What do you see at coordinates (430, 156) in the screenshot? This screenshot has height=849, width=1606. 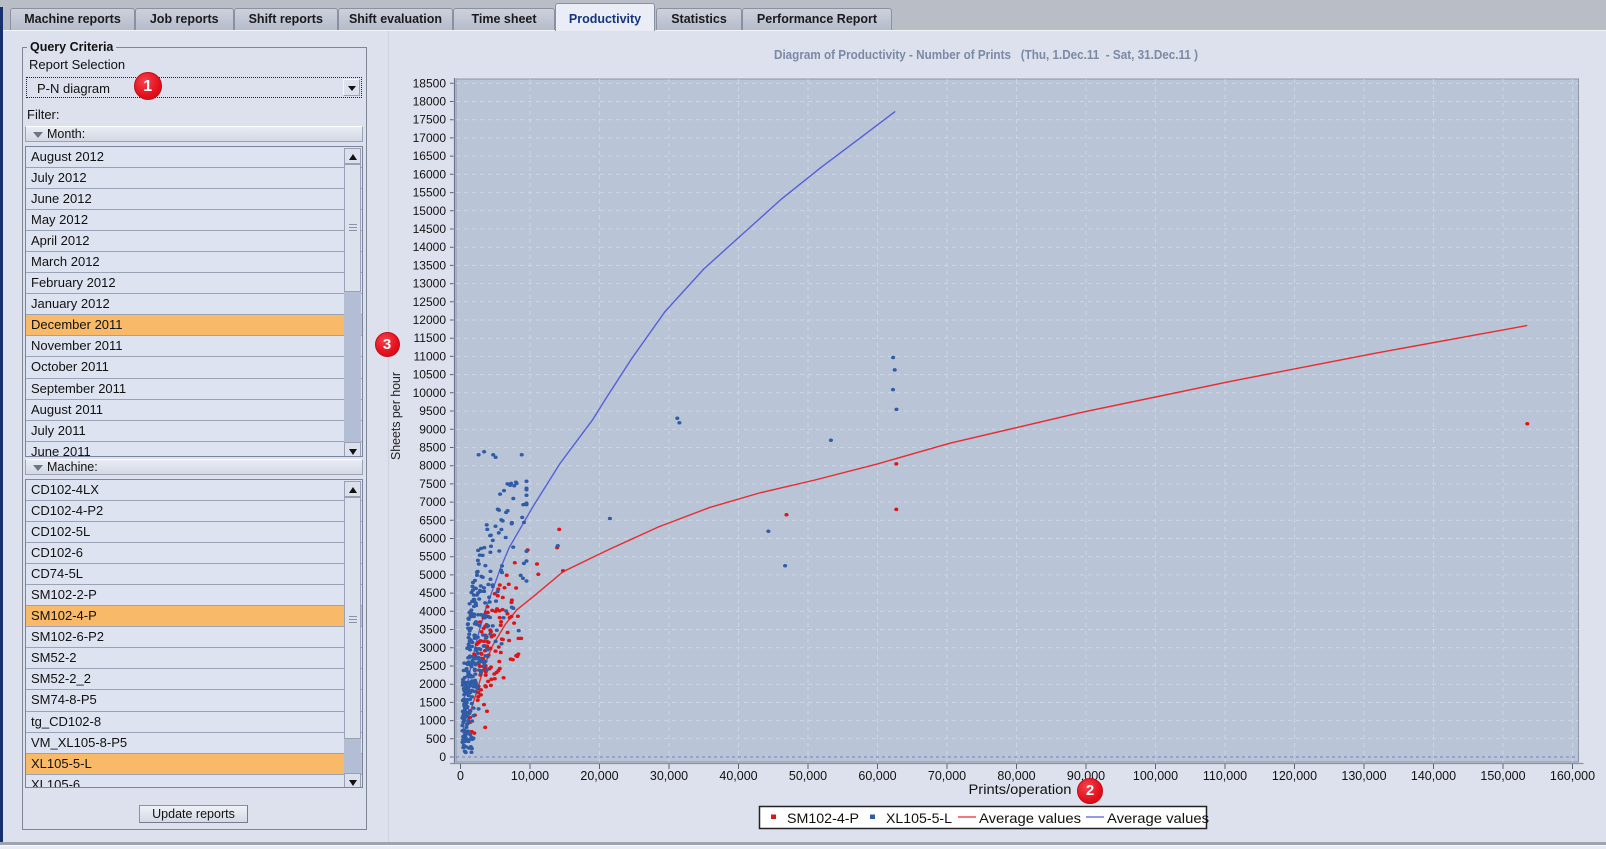 I see `svg-text: 16500` at bounding box center [430, 156].